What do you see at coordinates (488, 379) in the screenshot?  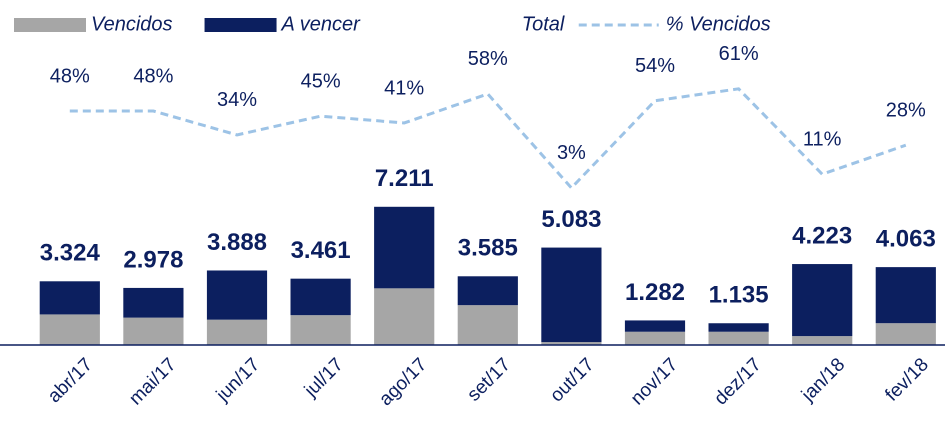 I see `x-tick-label: set/17` at bounding box center [488, 379].